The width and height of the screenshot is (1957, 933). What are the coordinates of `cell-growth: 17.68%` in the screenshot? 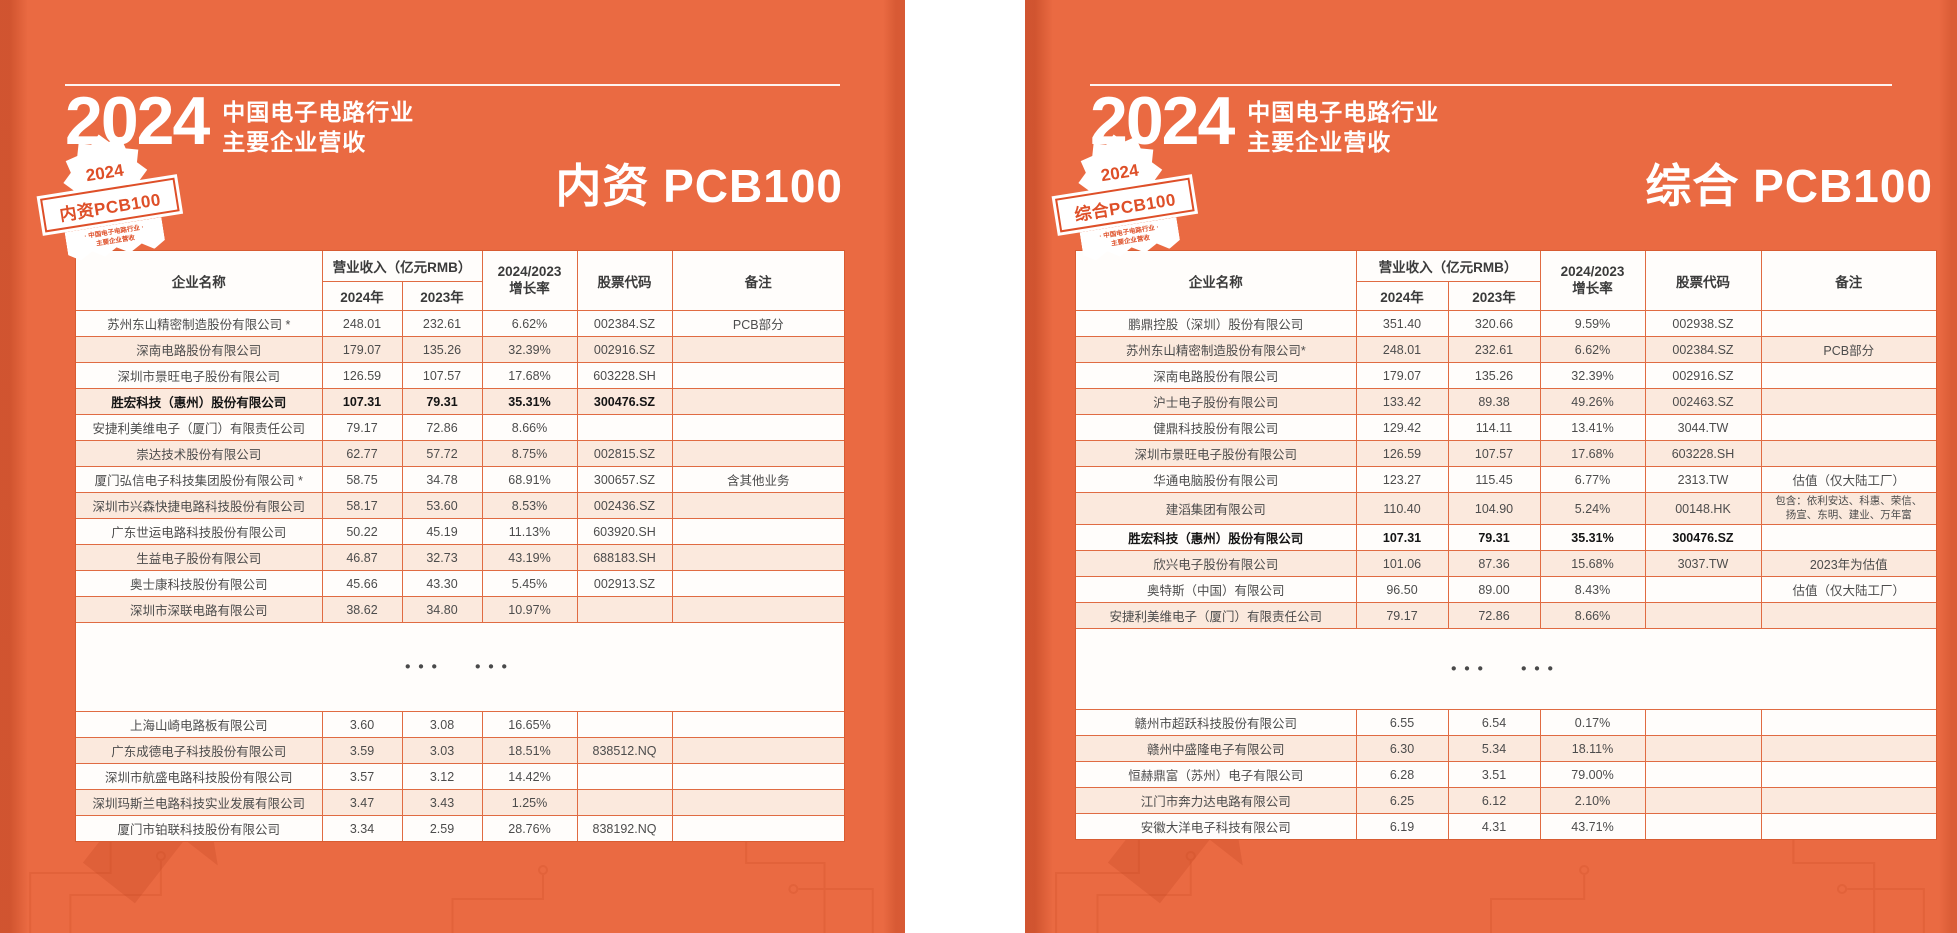 It's located at (529, 375).